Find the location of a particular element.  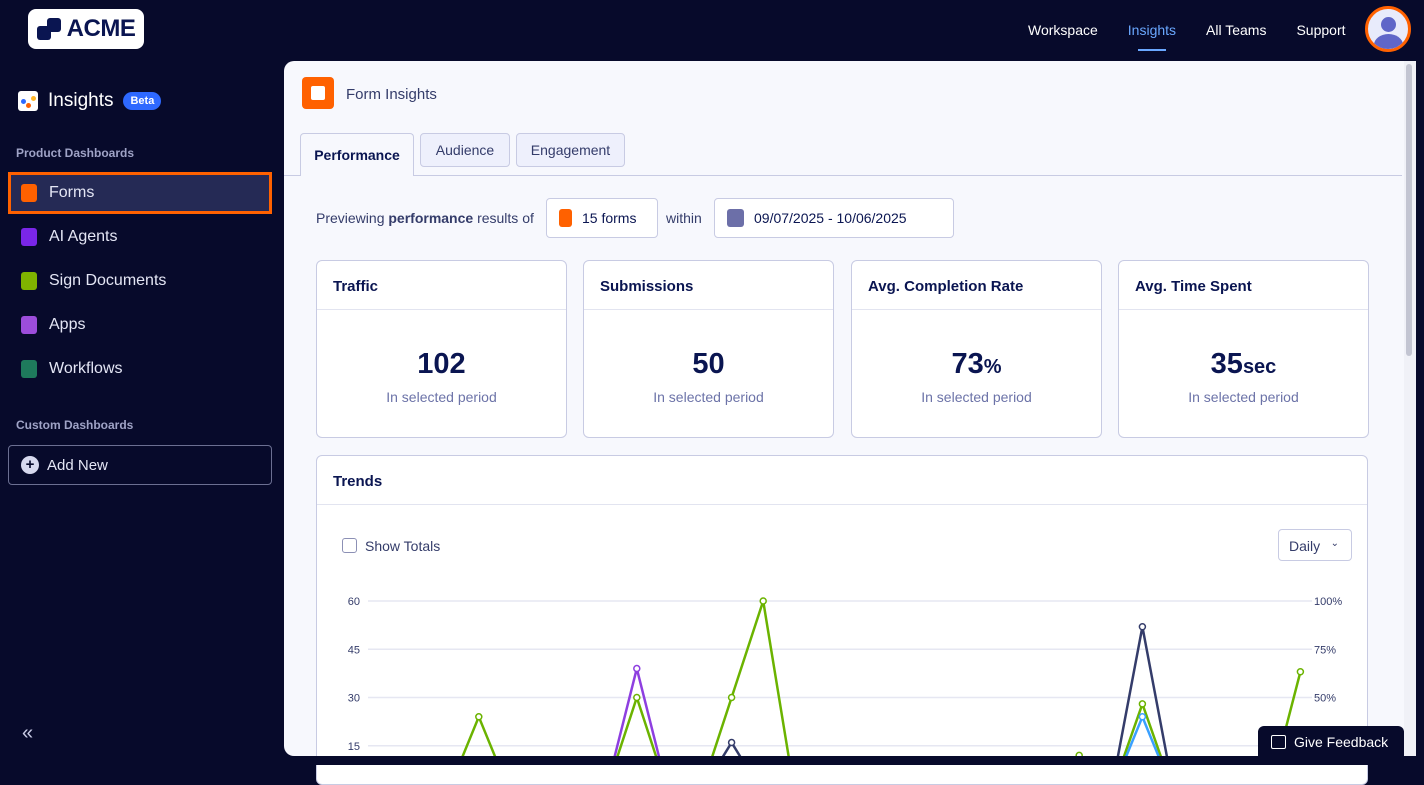

nav-support: Support is located at coordinates (1321, 30).